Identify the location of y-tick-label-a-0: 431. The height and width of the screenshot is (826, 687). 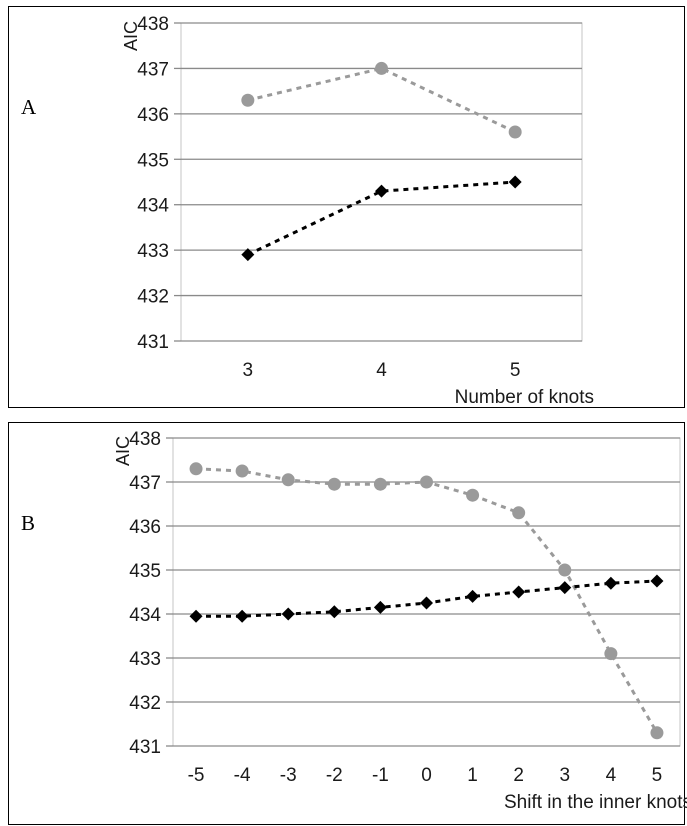
(153, 342).